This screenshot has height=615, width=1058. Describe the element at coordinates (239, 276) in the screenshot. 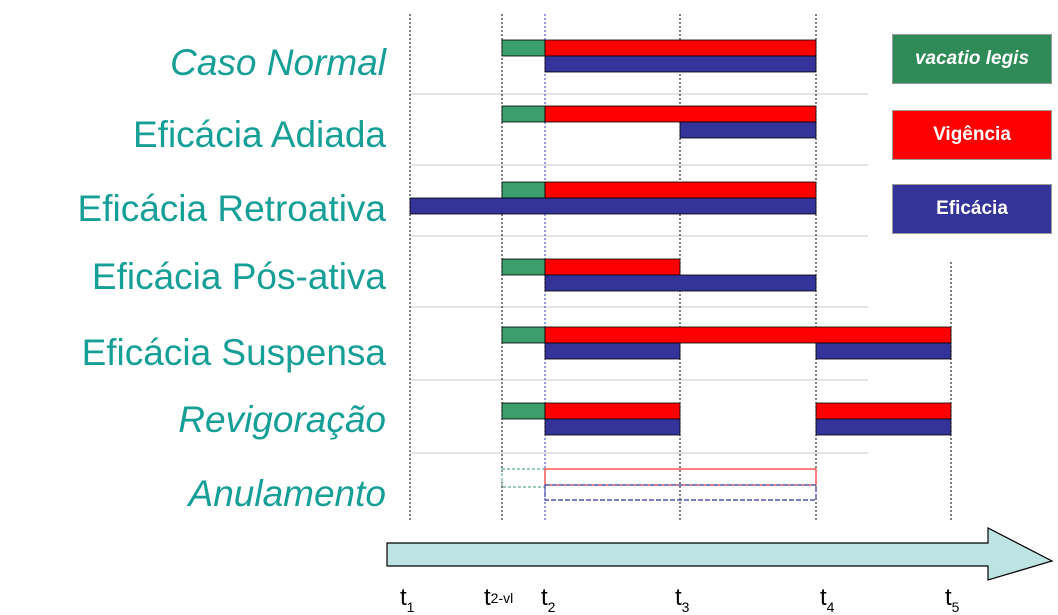

I see `row-label-eficacia-pos-ativa: Eficácia Pós-ativa` at that location.